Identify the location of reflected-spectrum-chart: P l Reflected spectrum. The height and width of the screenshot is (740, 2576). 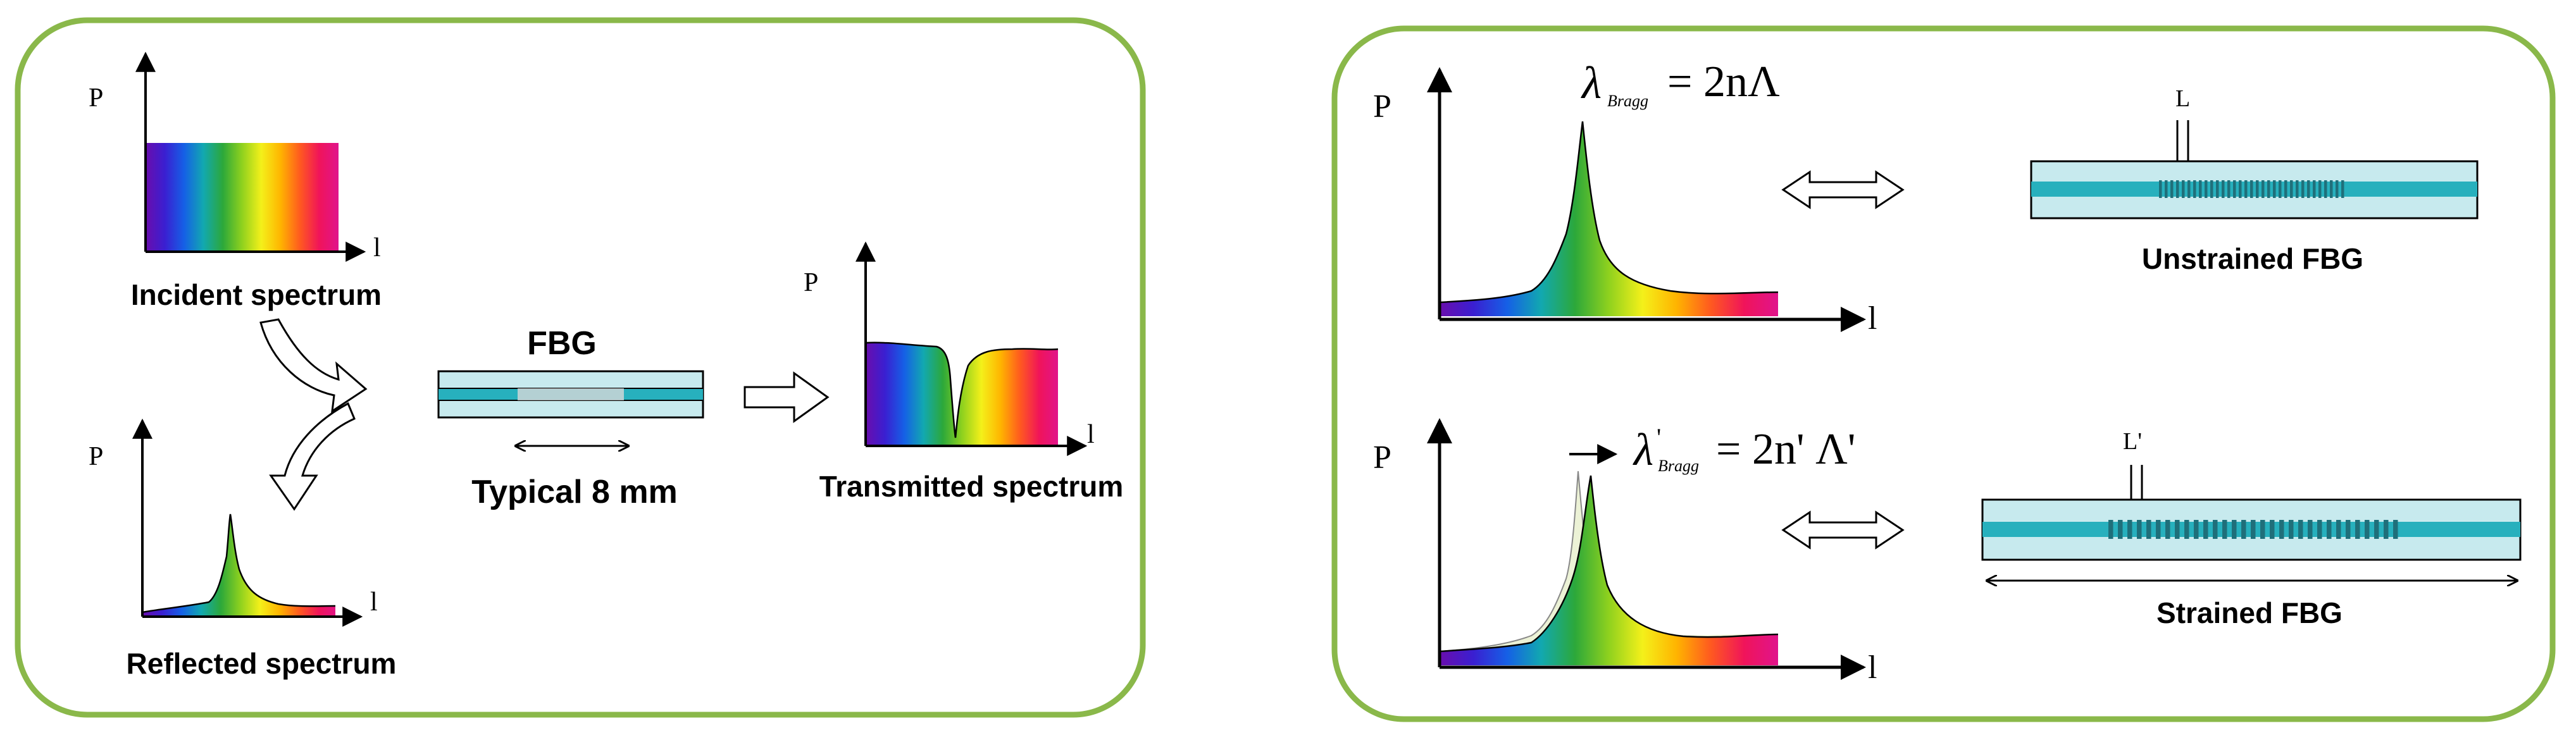
(243, 549).